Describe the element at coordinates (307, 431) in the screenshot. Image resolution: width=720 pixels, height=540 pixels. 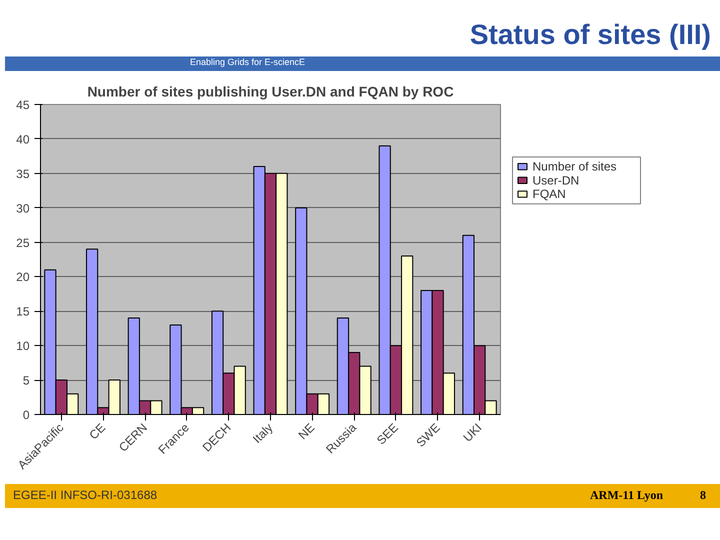
I see `x-tick-label: NE` at that location.